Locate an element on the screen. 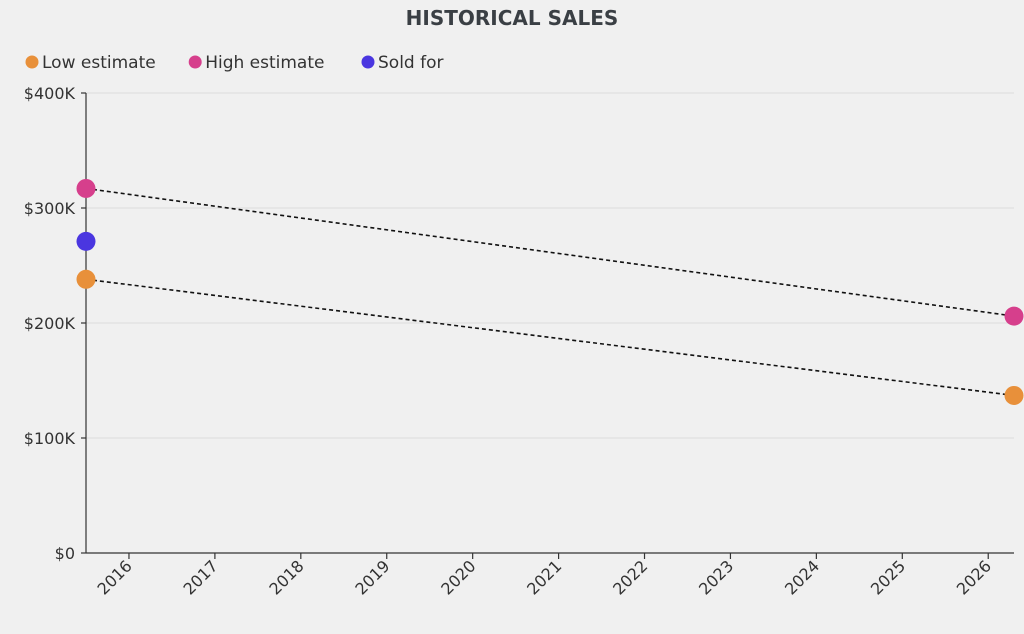 Image resolution: width=1024 pixels, height=634 pixels. legend-label: High estimate is located at coordinates (264, 63).